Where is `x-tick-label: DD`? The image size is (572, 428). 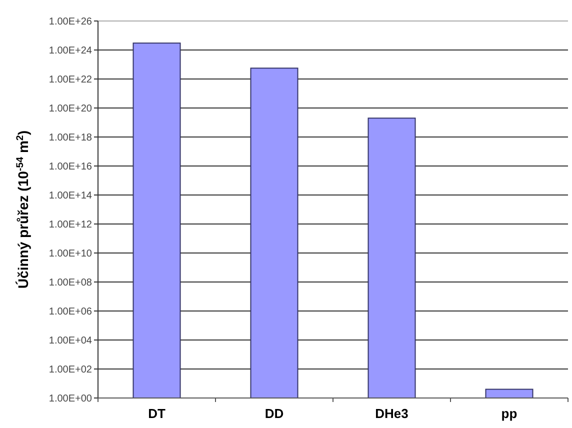 x-tick-label: DD is located at coordinates (274, 413).